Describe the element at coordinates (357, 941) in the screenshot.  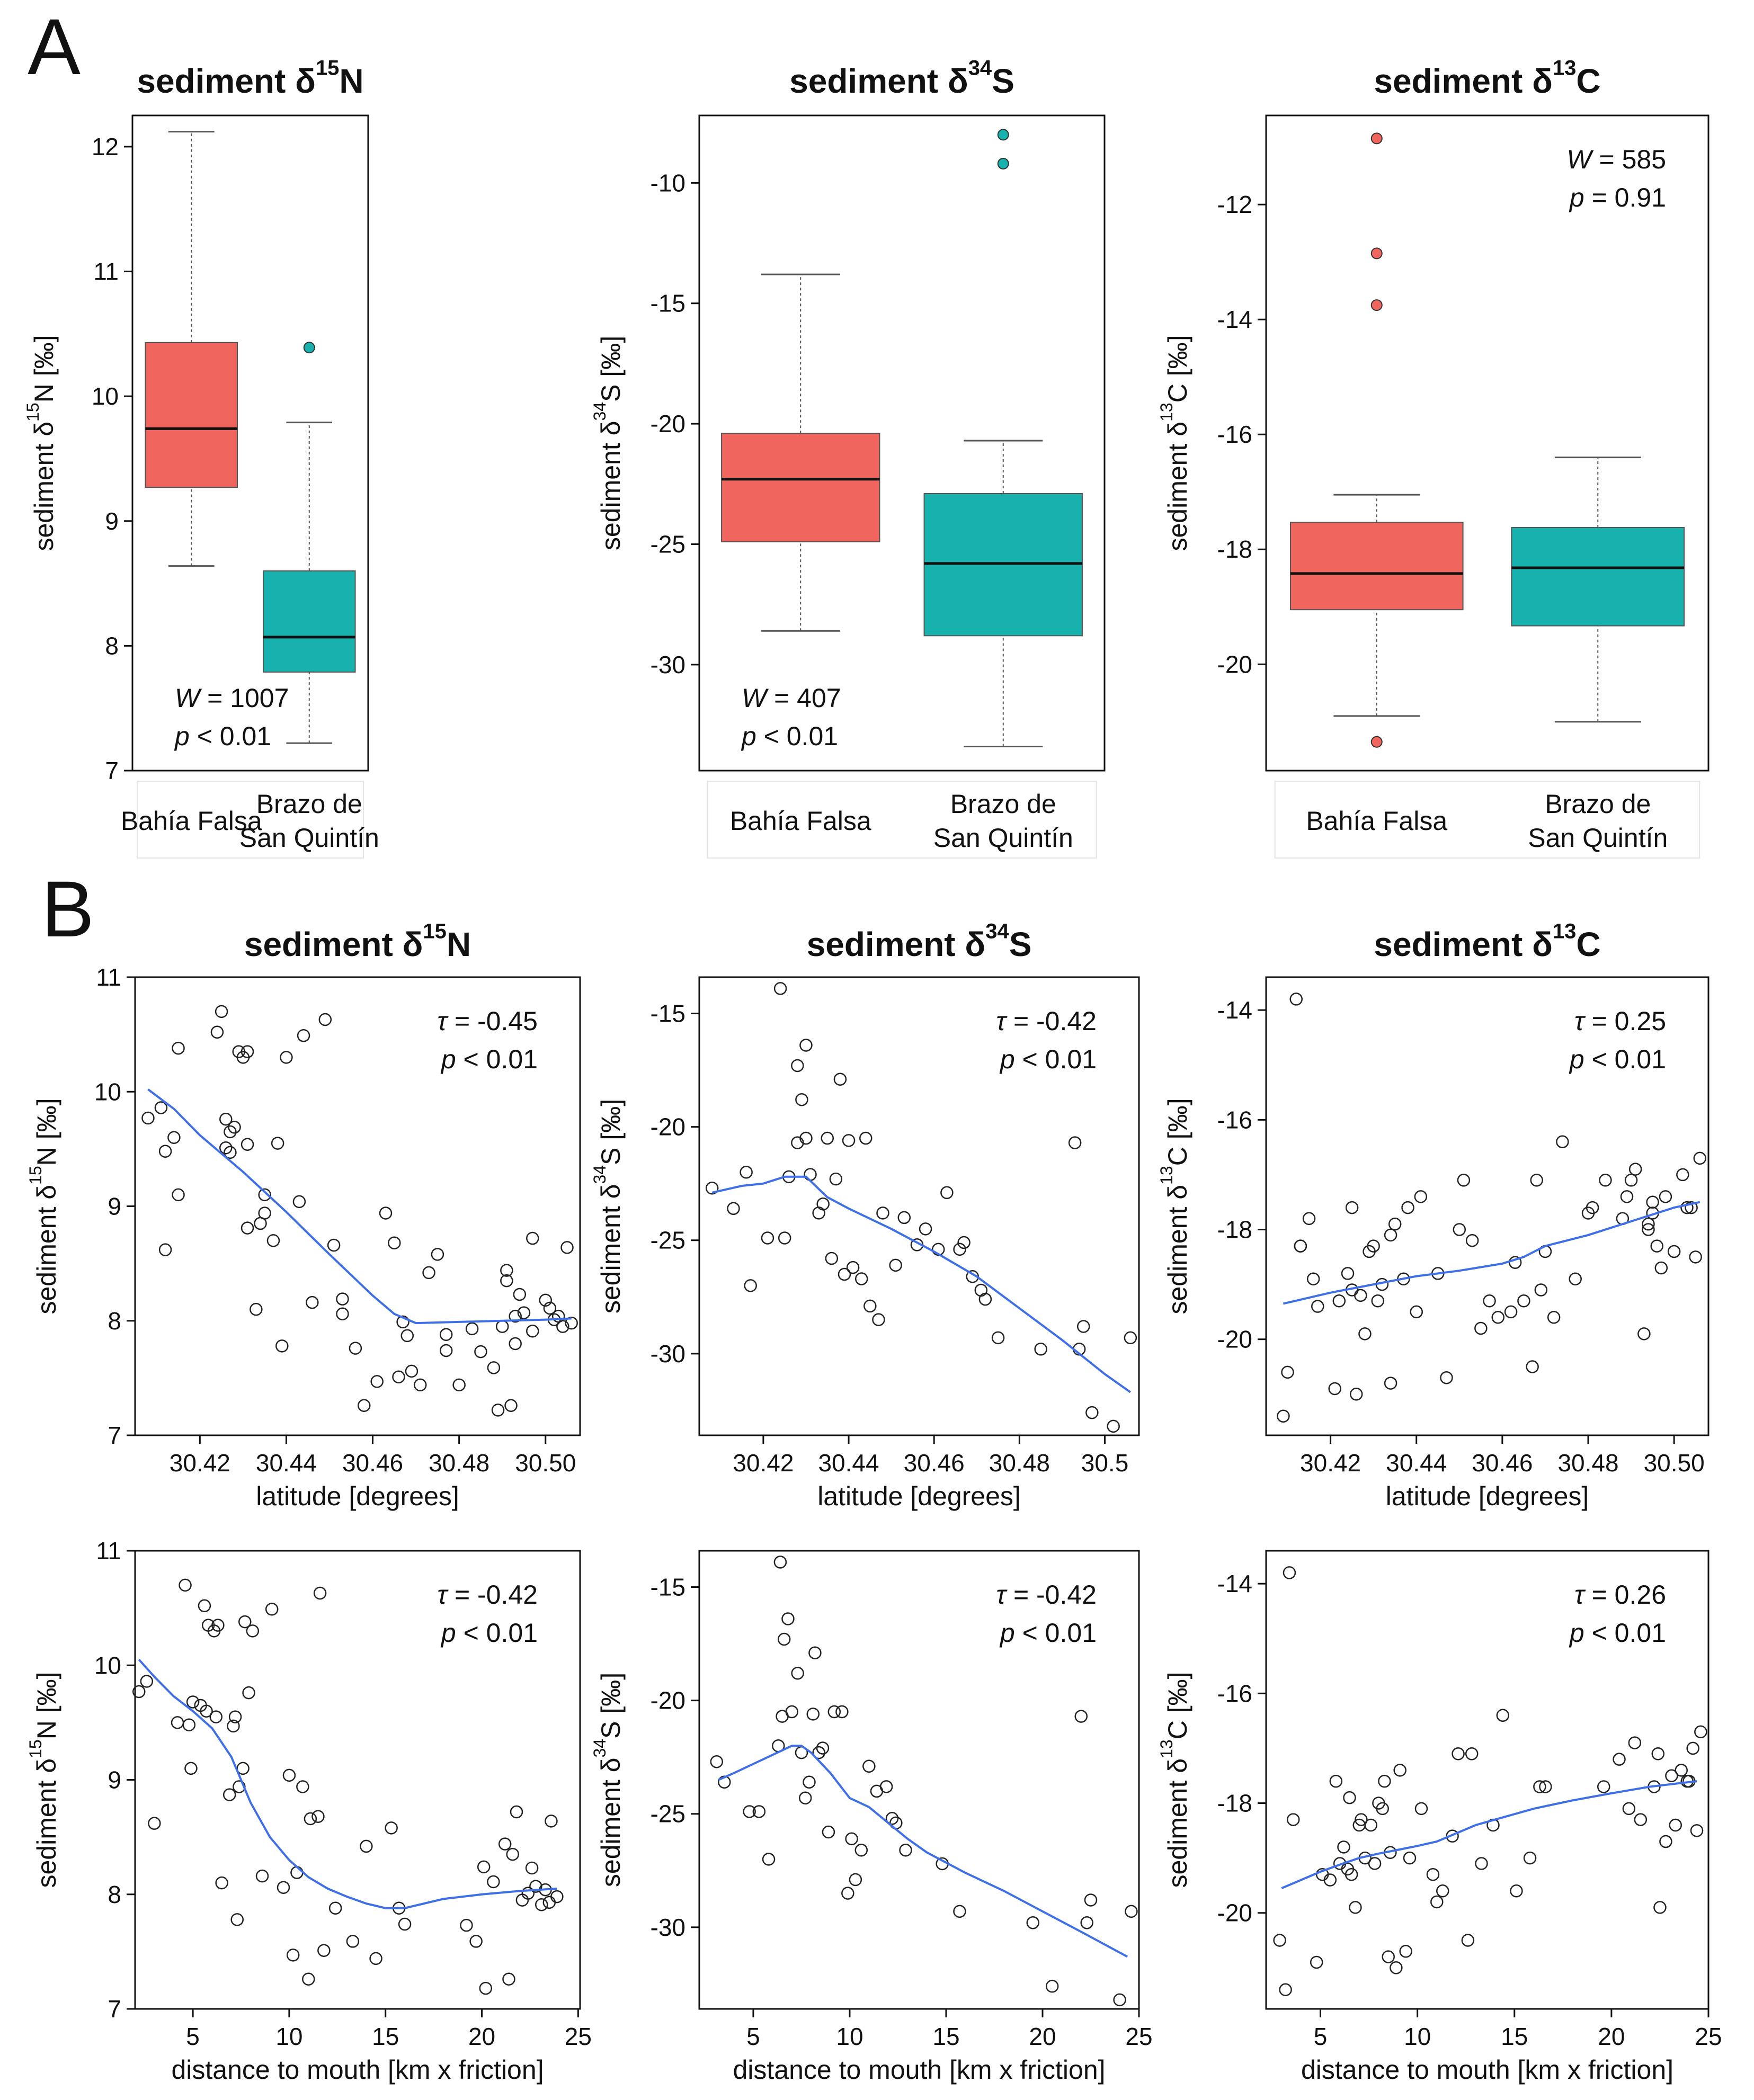
I see `plot-title: sediment δ15N` at that location.